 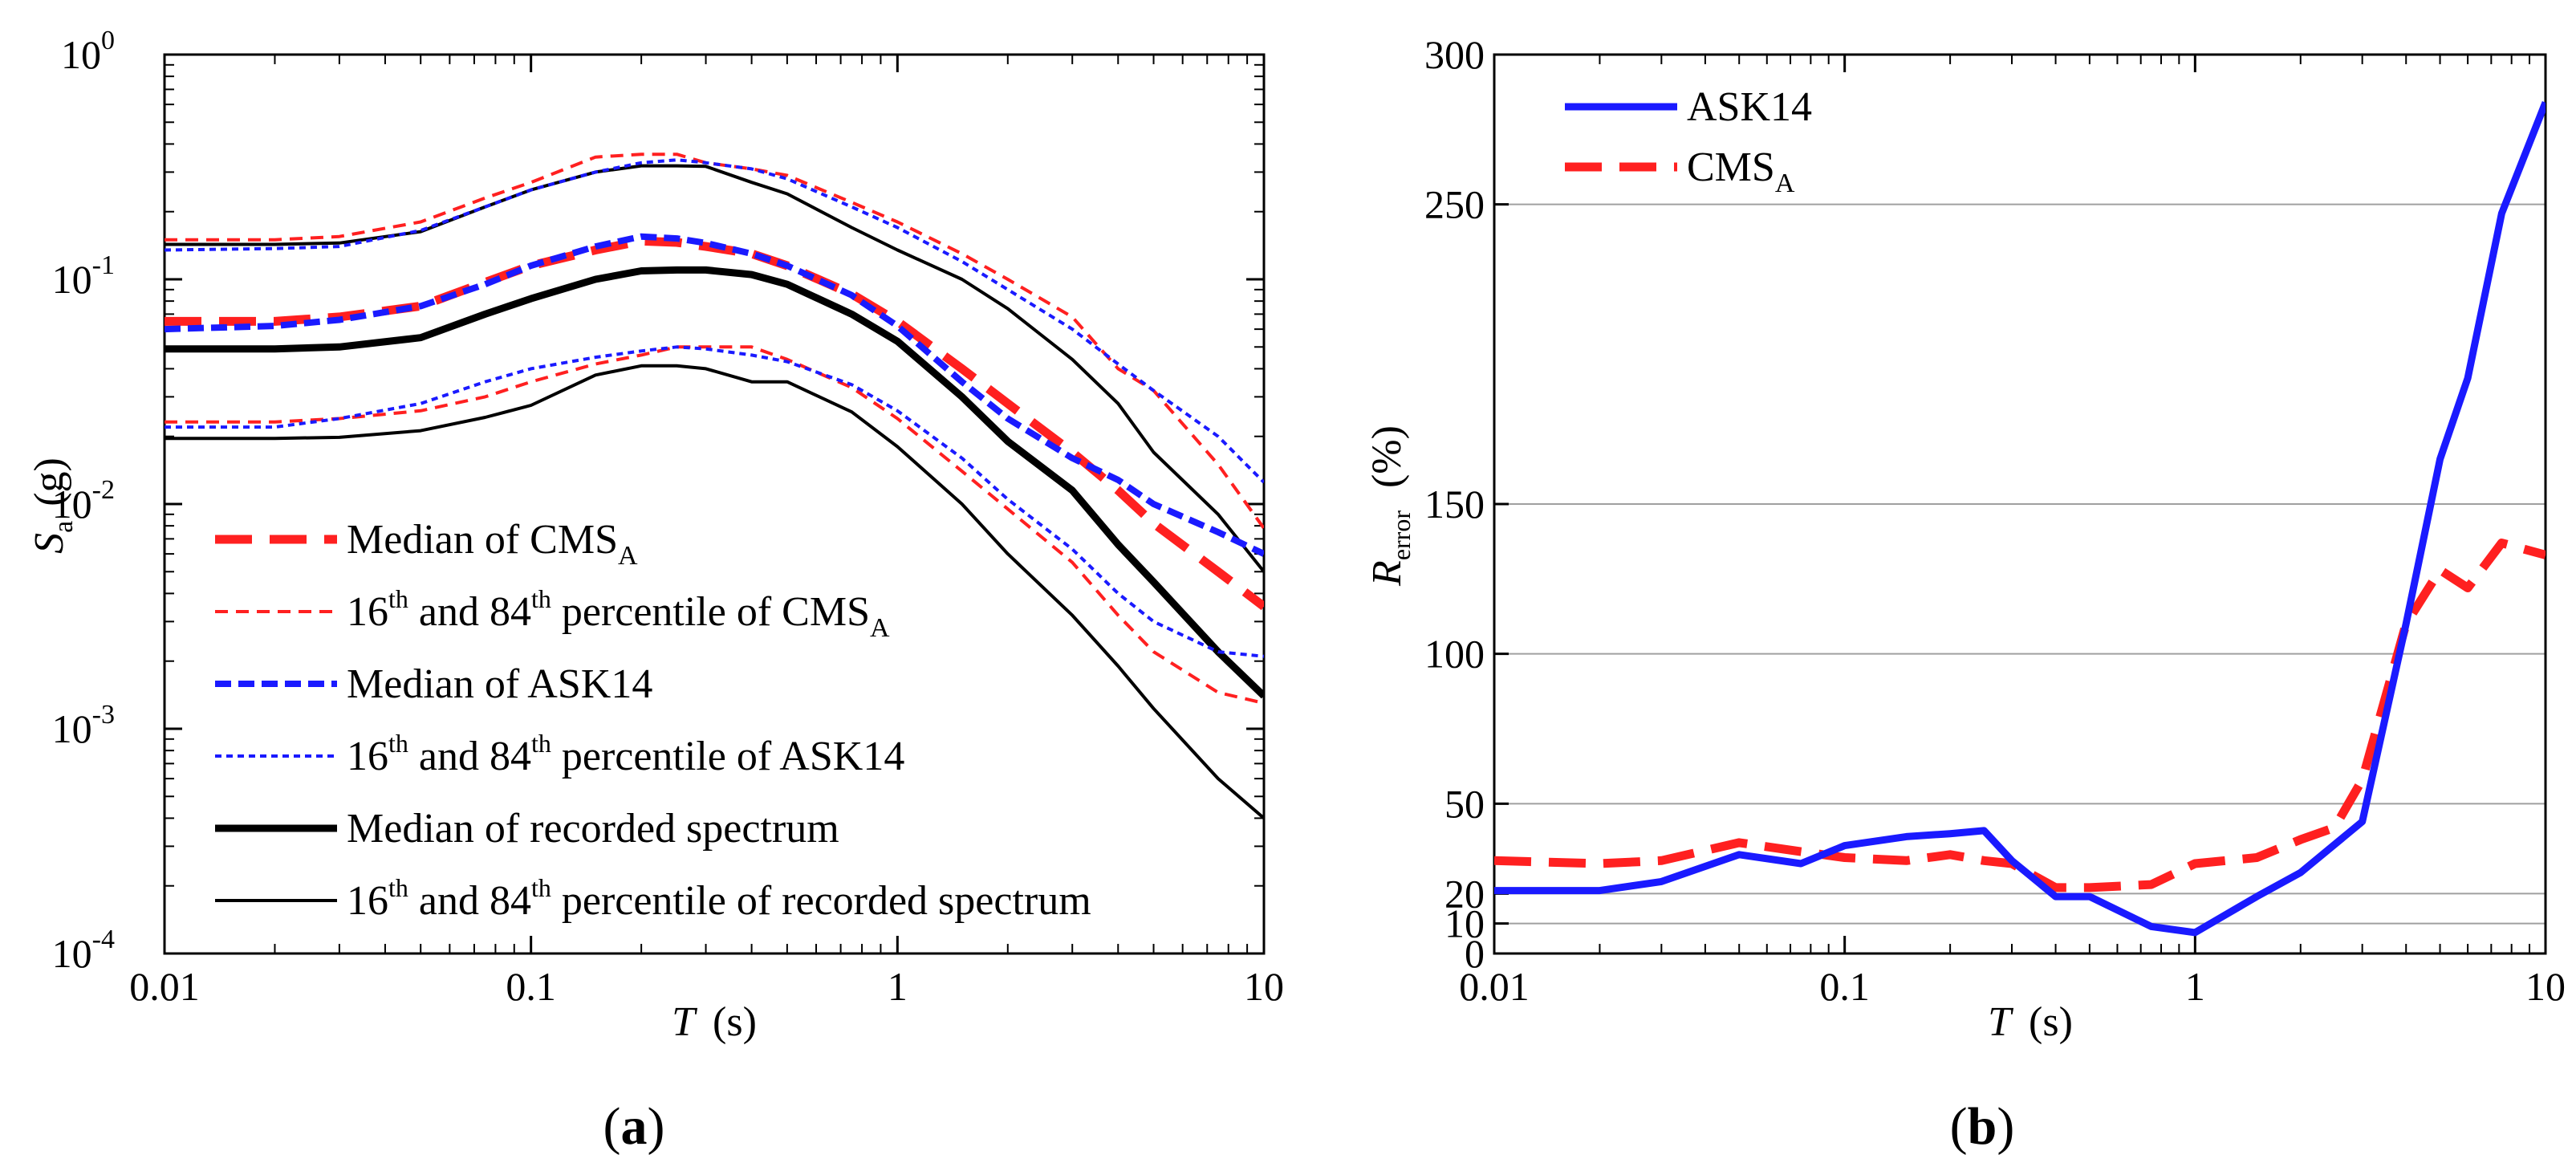 What do you see at coordinates (821, 901) in the screenshot?
I see `legend-text-part: percentile of recorded spectrum` at bounding box center [821, 901].